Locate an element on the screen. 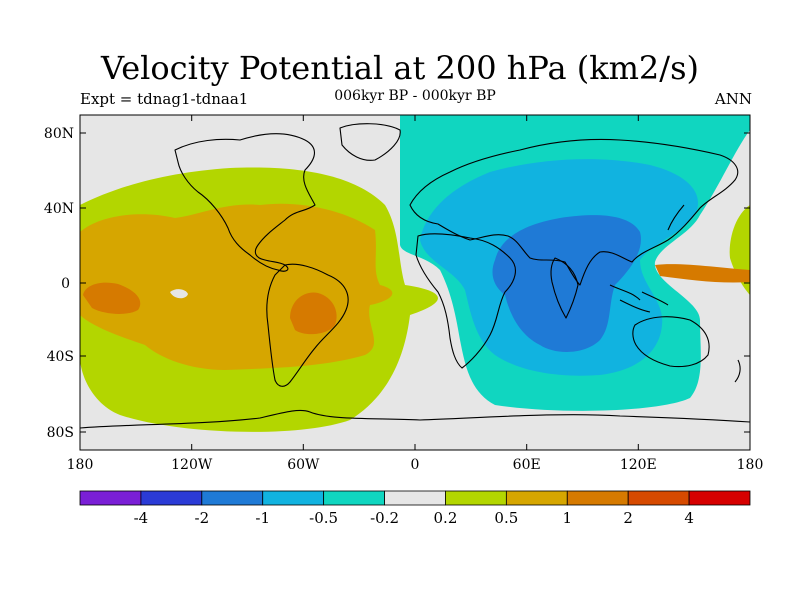 This screenshot has height=600, width=800. lon-tick-label: 60E is located at coordinates (527, 465).